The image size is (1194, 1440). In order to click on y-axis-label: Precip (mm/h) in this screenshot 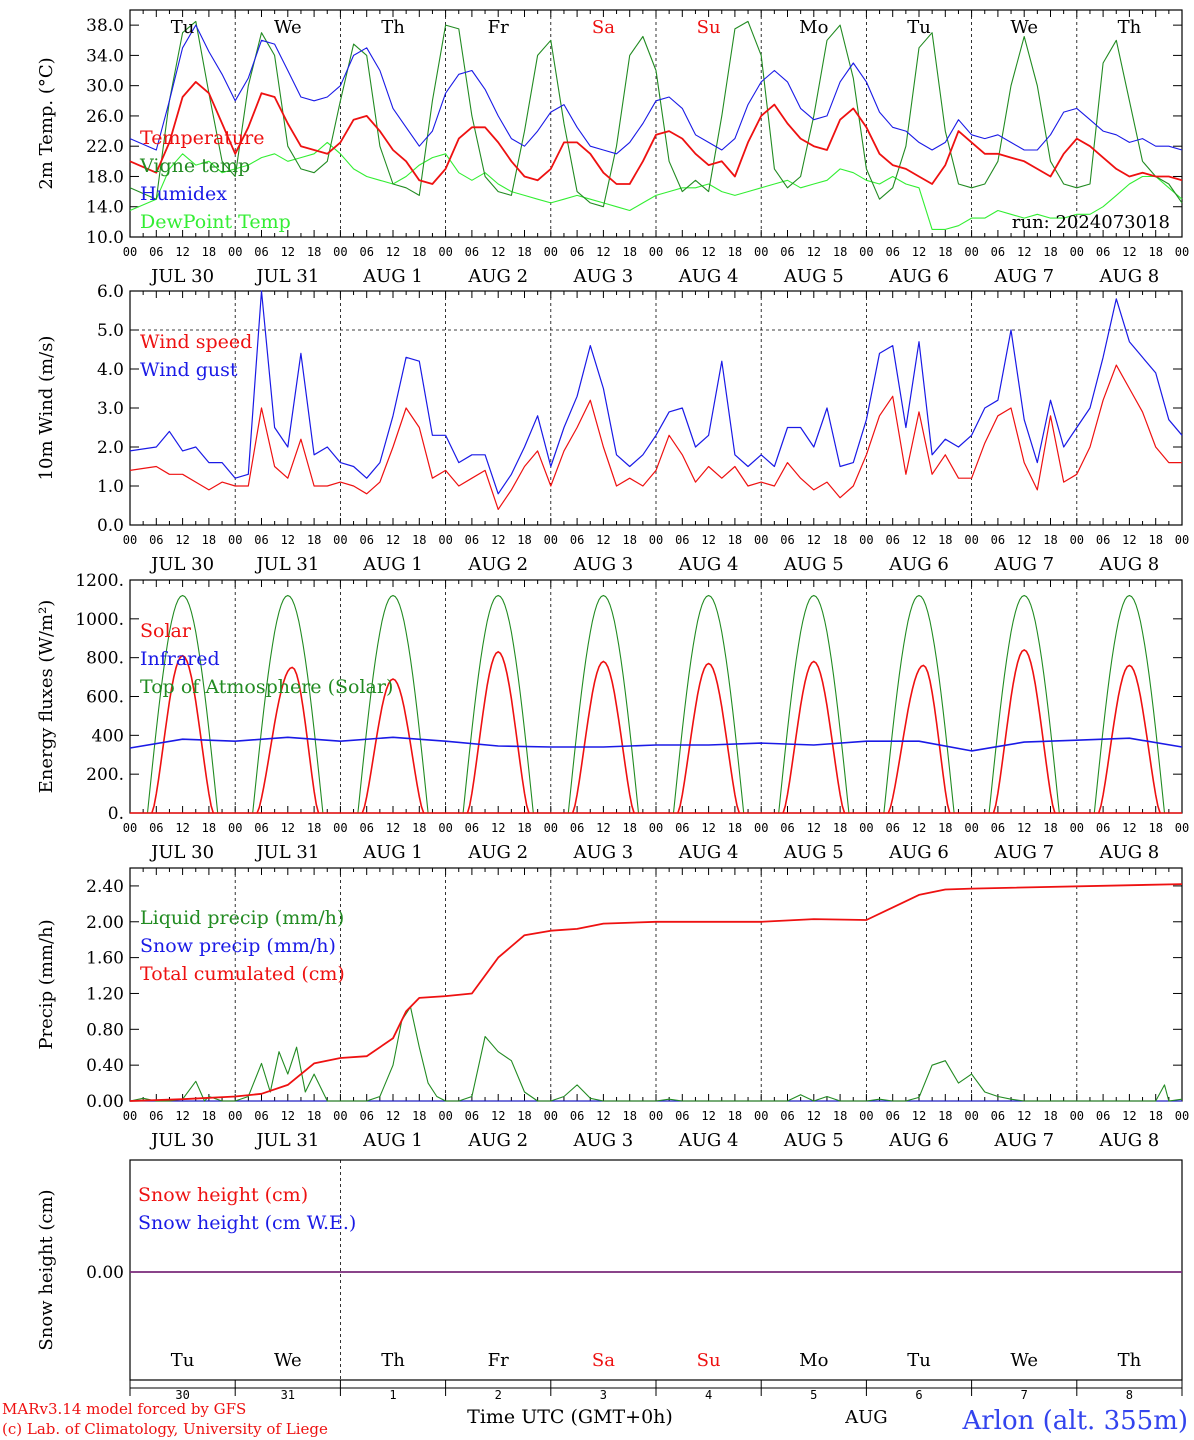, I will do `click(46, 984)`.